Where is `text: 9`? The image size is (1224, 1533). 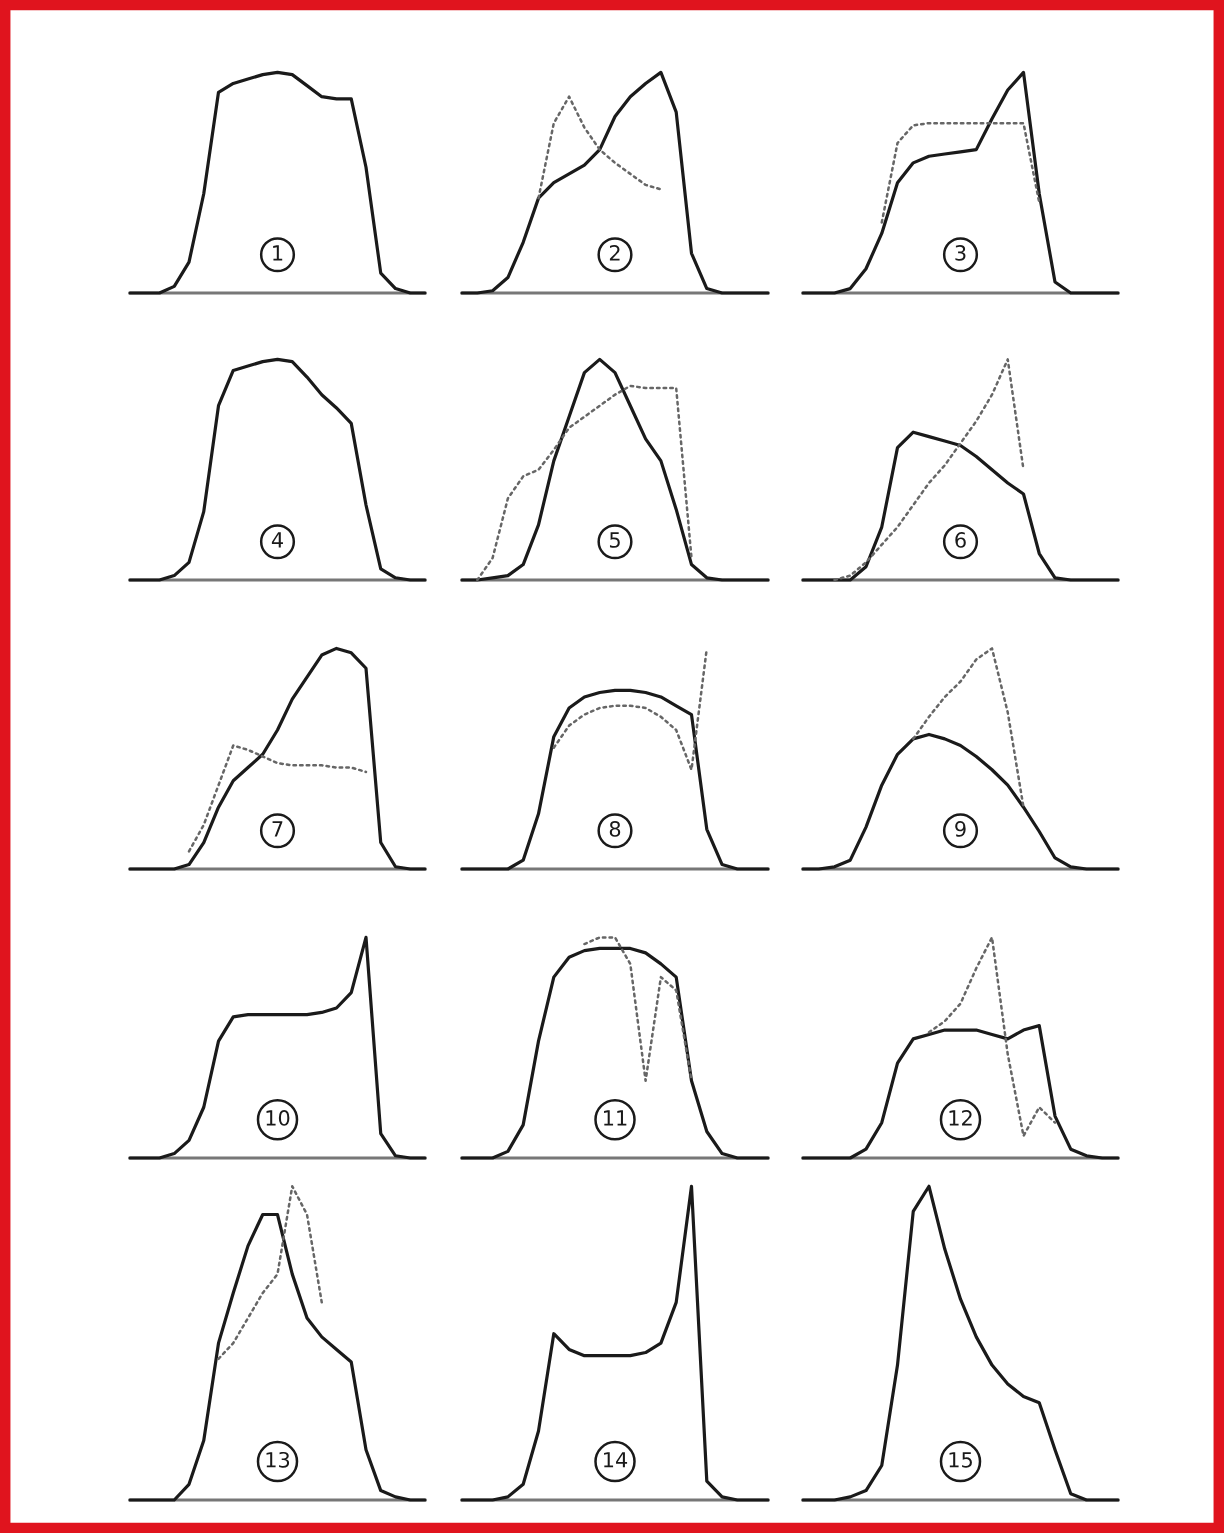
text: 9 is located at coordinates (960, 829).